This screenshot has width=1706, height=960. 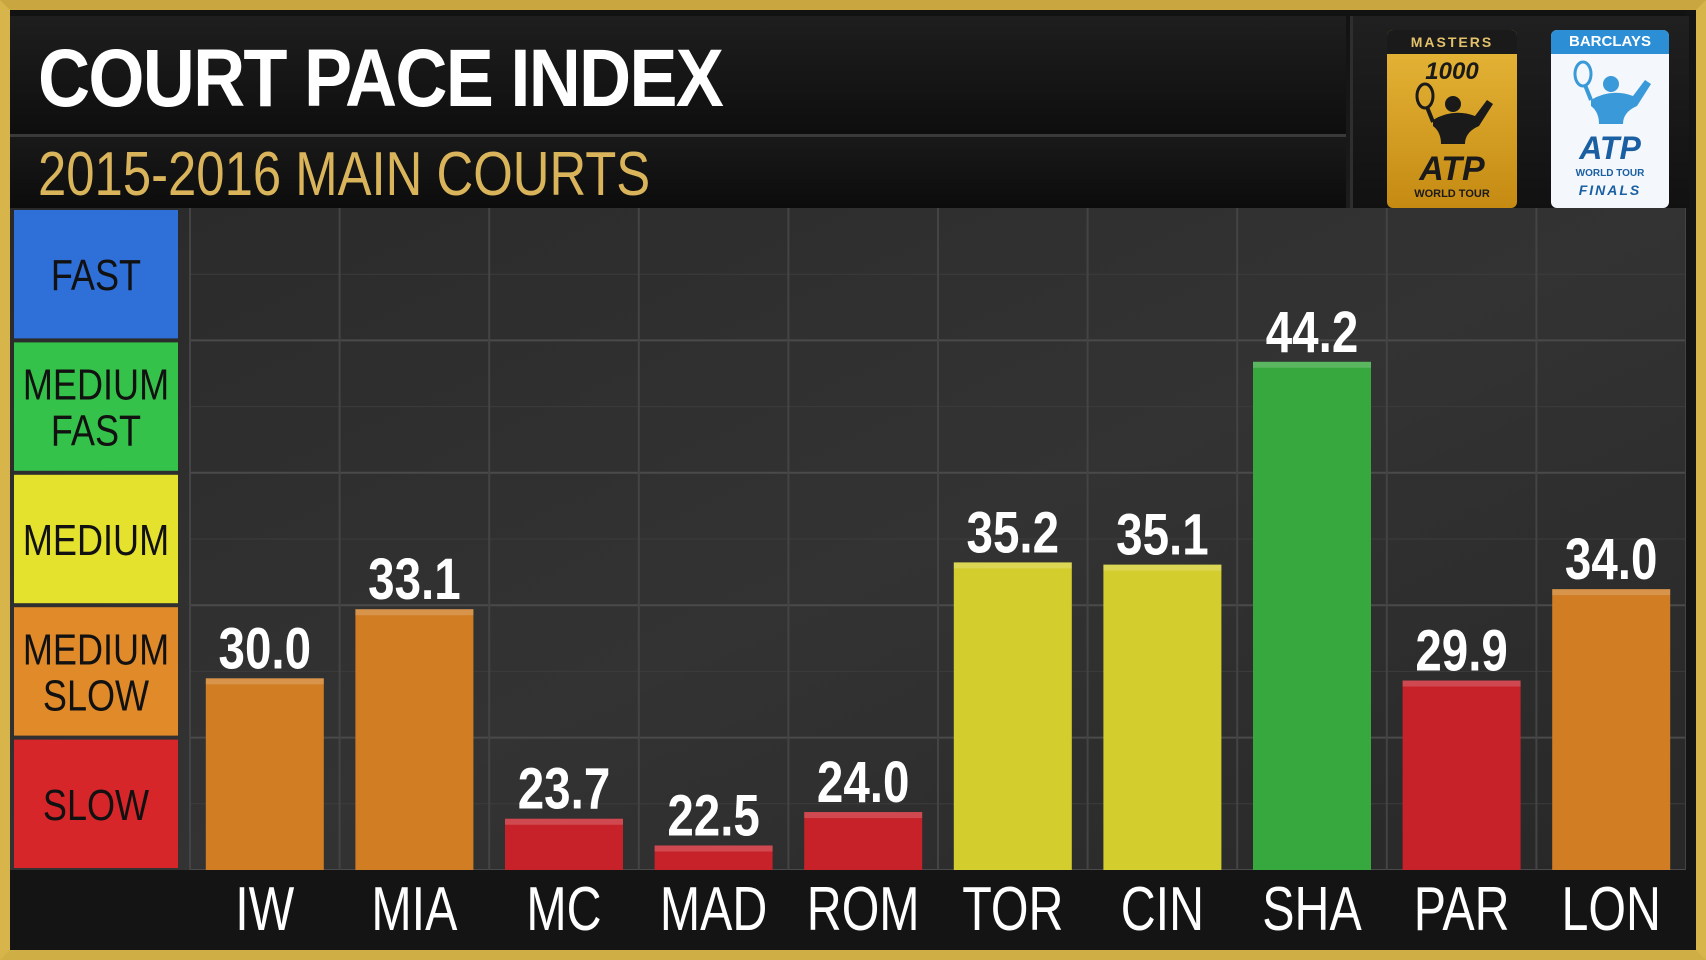 I want to click on masters-label: MASTERS, so click(x=1452, y=42).